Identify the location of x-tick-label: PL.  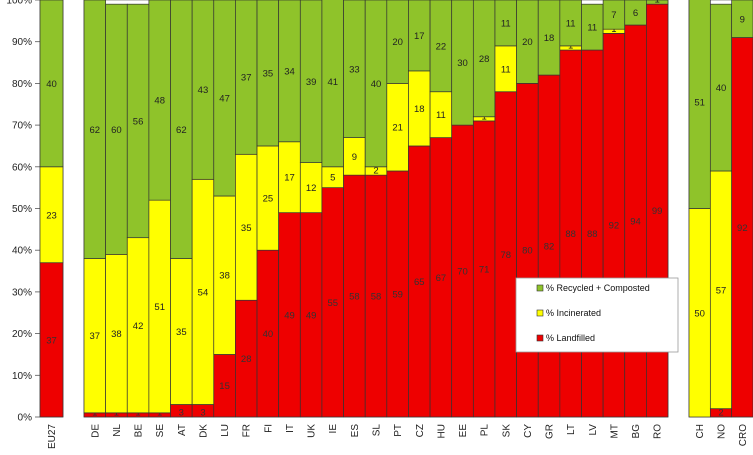
(485, 430).